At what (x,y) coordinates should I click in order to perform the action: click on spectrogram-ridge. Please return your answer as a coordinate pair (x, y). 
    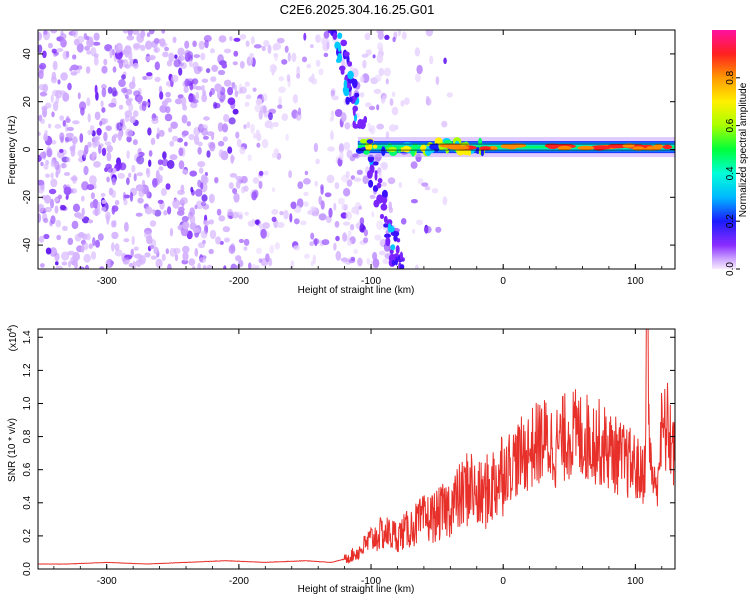
    Looking at the image, I should click on (515, 147).